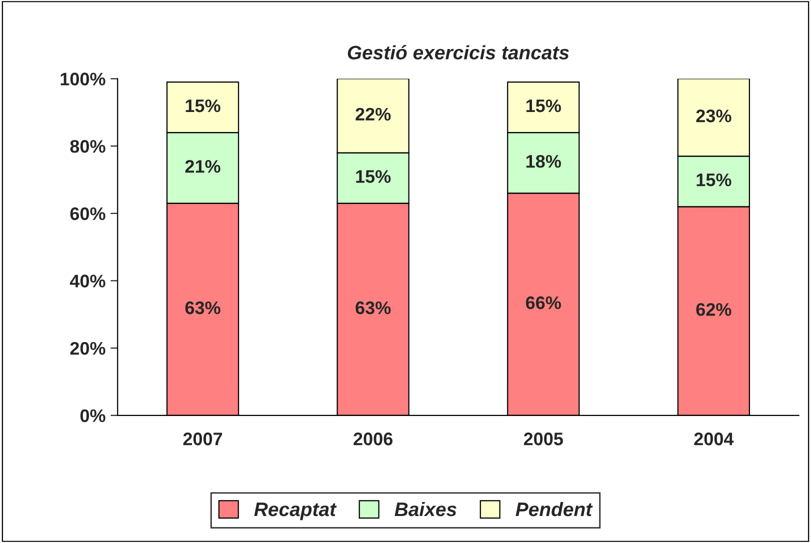  Describe the element at coordinates (458, 52) in the screenshot. I see `chart-title: Gestió exercicis tancats` at that location.